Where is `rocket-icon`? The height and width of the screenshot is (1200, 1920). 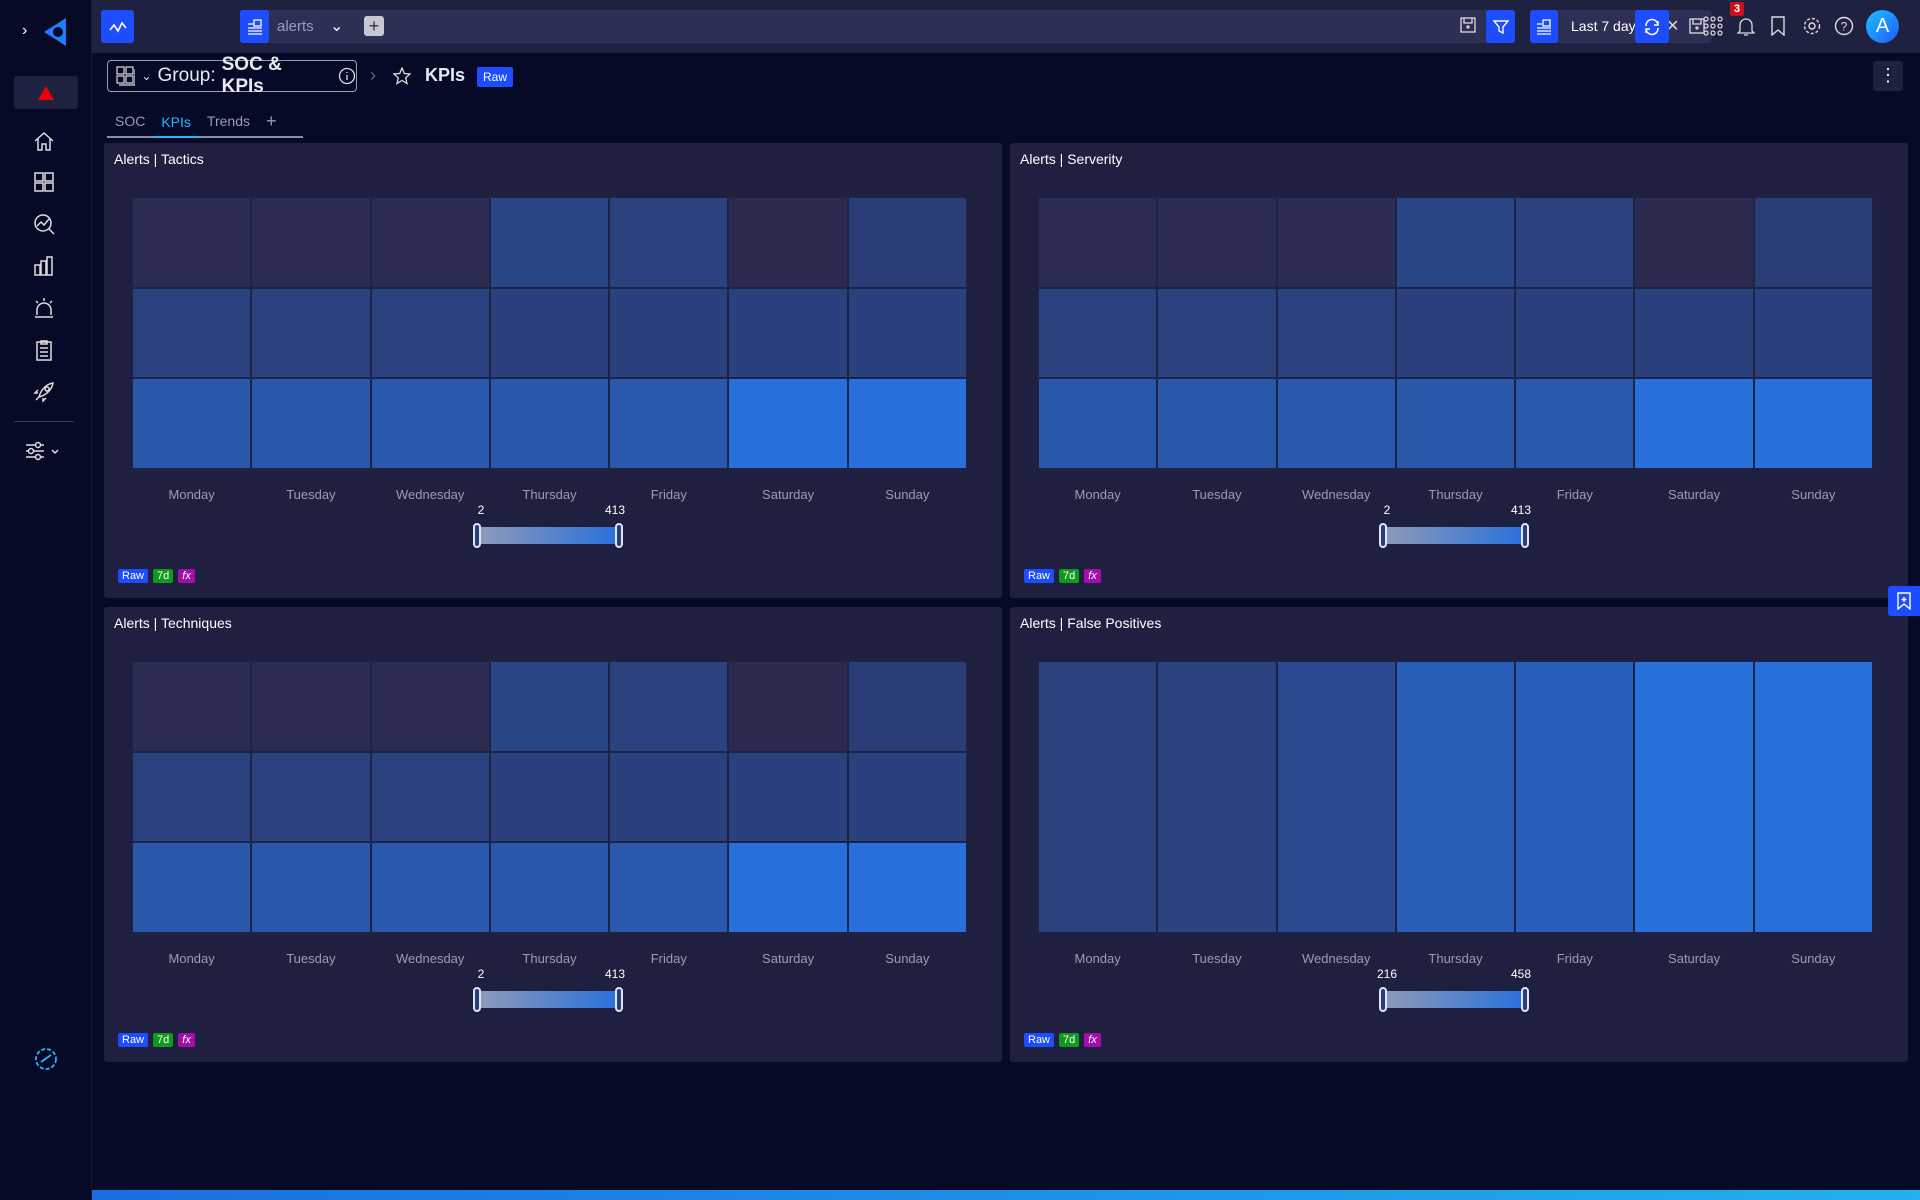 rocket-icon is located at coordinates (44, 392).